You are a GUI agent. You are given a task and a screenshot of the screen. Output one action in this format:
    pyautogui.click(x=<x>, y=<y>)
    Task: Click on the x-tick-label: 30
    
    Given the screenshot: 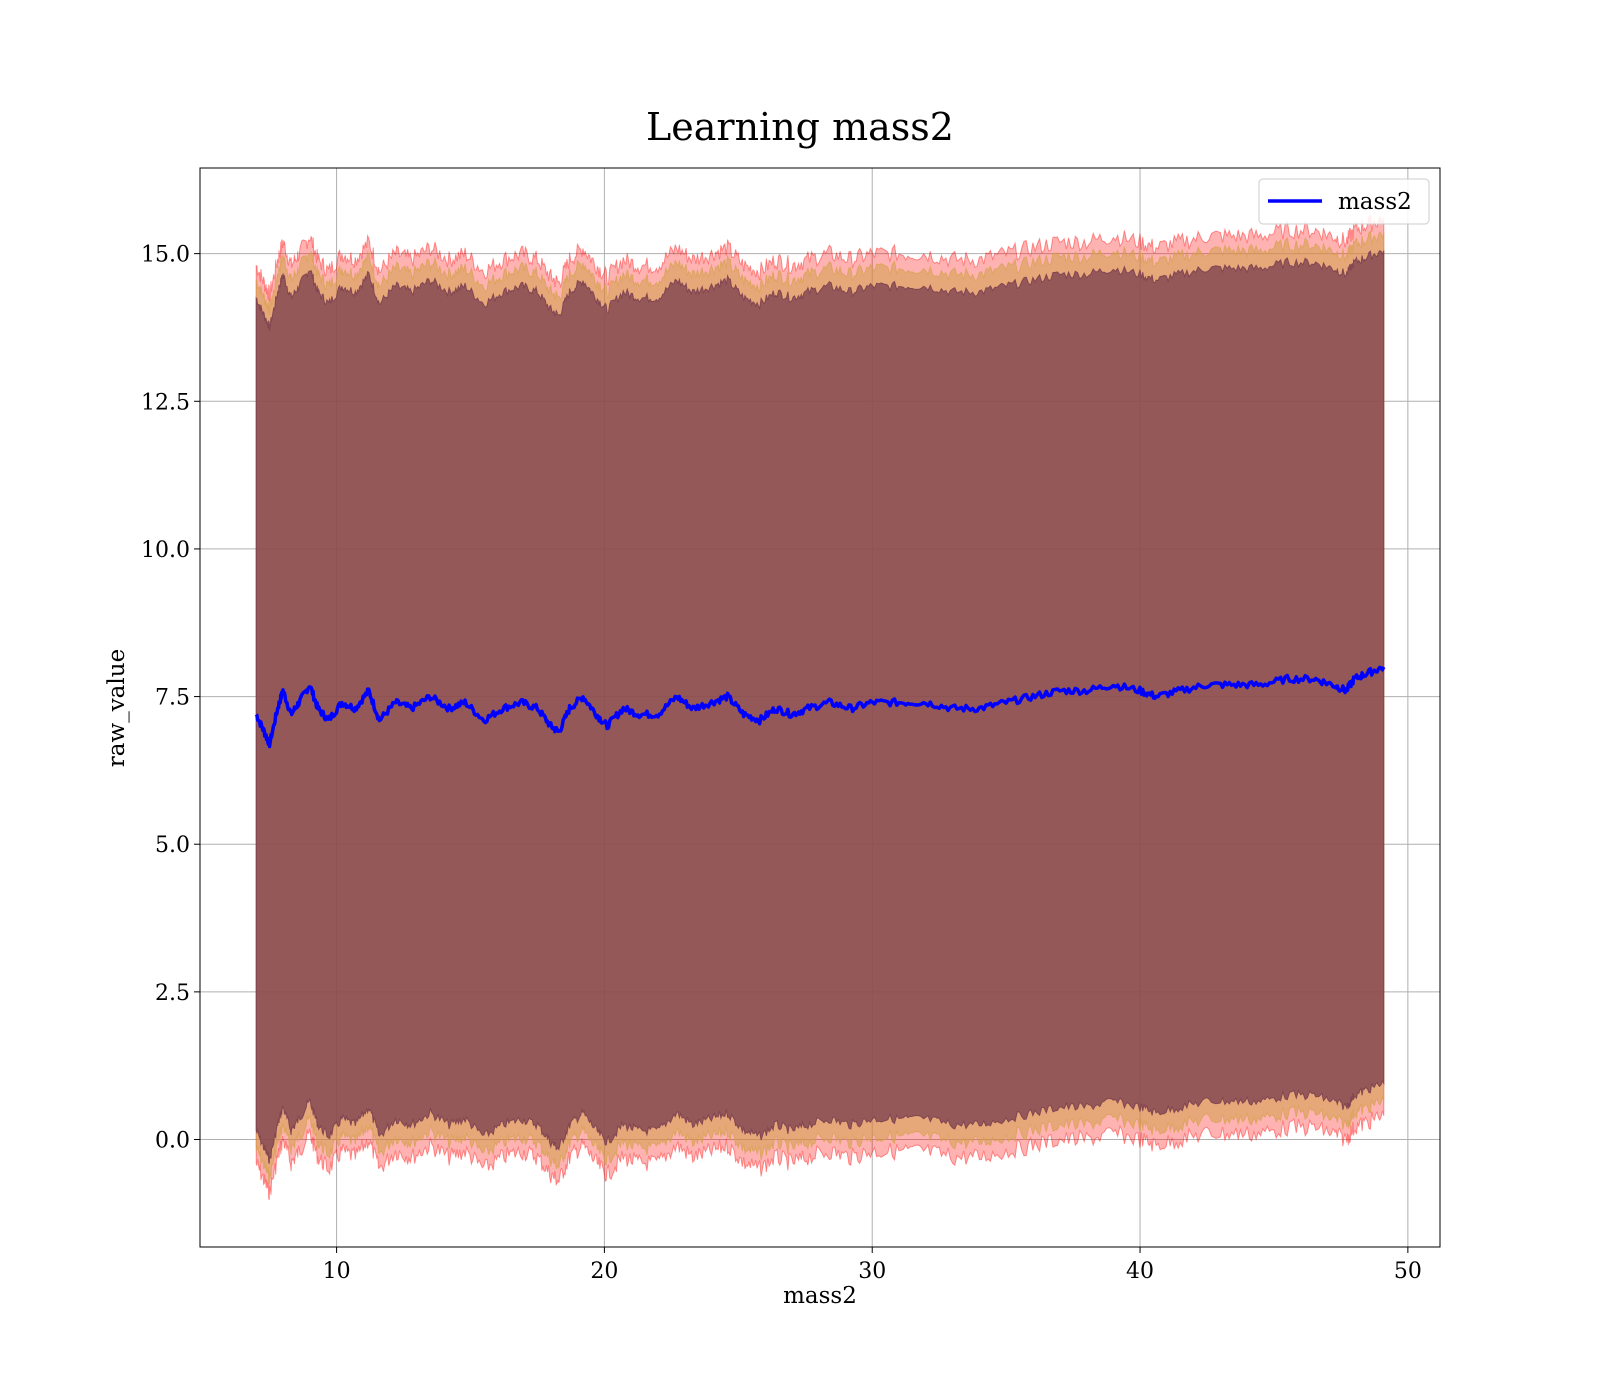 What is the action you would take?
    pyautogui.click(x=872, y=1271)
    